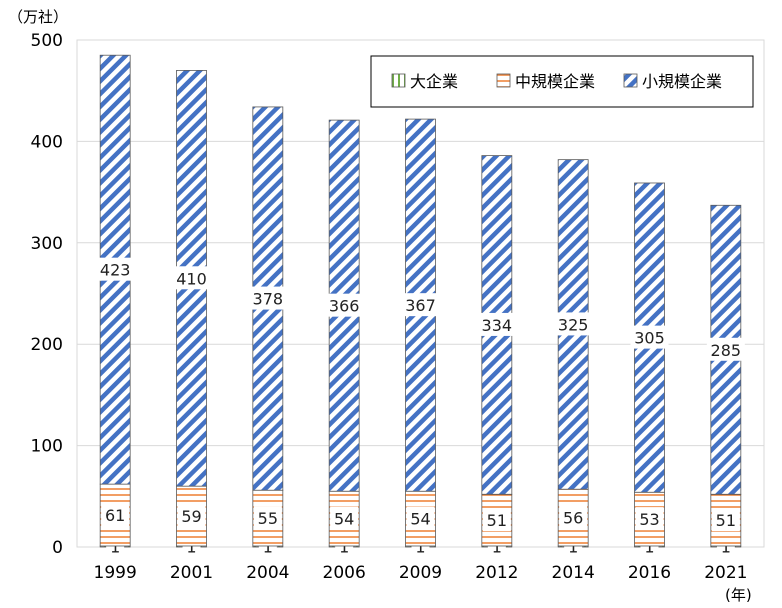 The height and width of the screenshot is (608, 782). I want to click on data-label-small-2006: 366, so click(344, 306).